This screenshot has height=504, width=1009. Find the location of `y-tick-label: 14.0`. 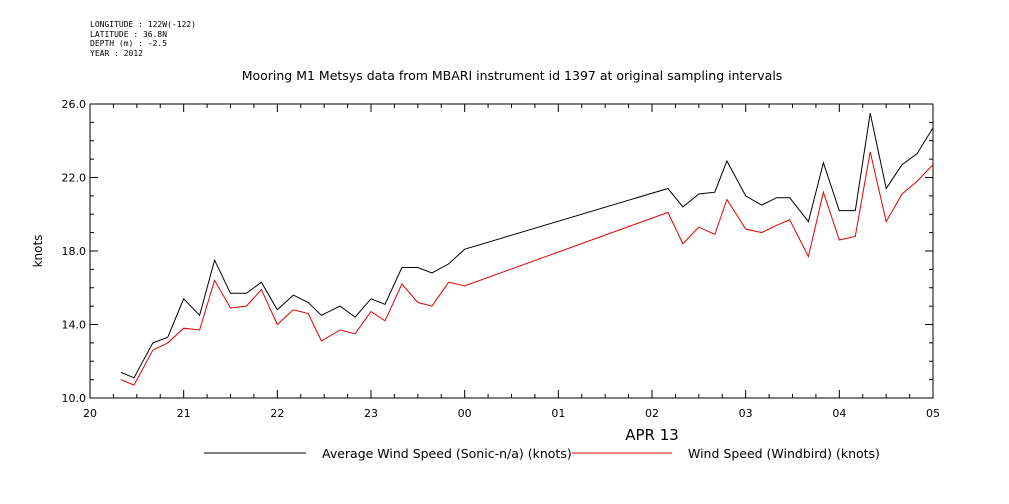

y-tick-label: 14.0 is located at coordinates (74, 325).